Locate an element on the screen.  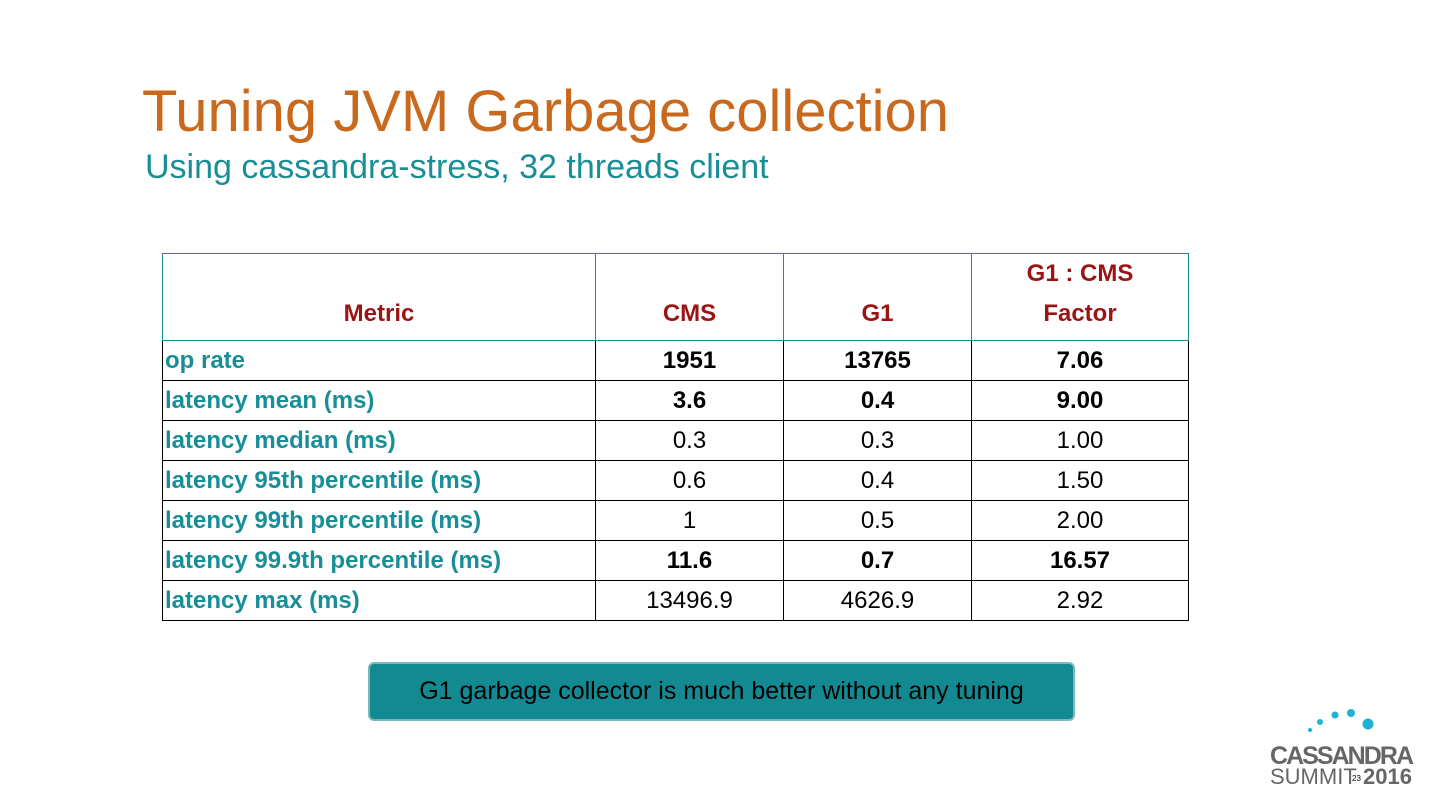
logo-text: CASSANDRA is located at coordinates (1342, 756).